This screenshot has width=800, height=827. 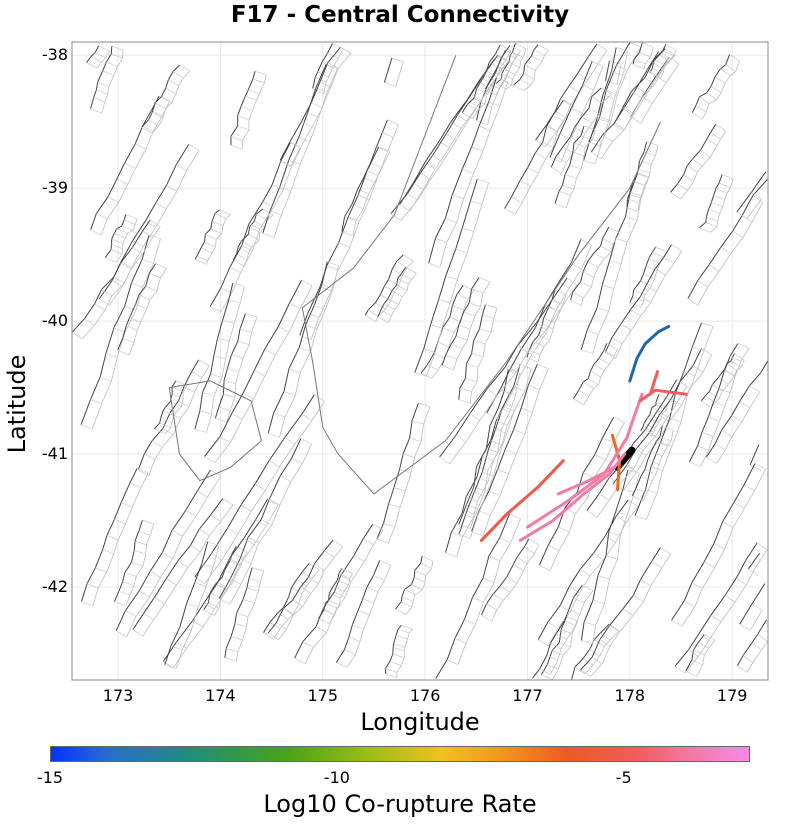 What do you see at coordinates (17, 404) in the screenshot?
I see `y-axis-label: Latitude` at bounding box center [17, 404].